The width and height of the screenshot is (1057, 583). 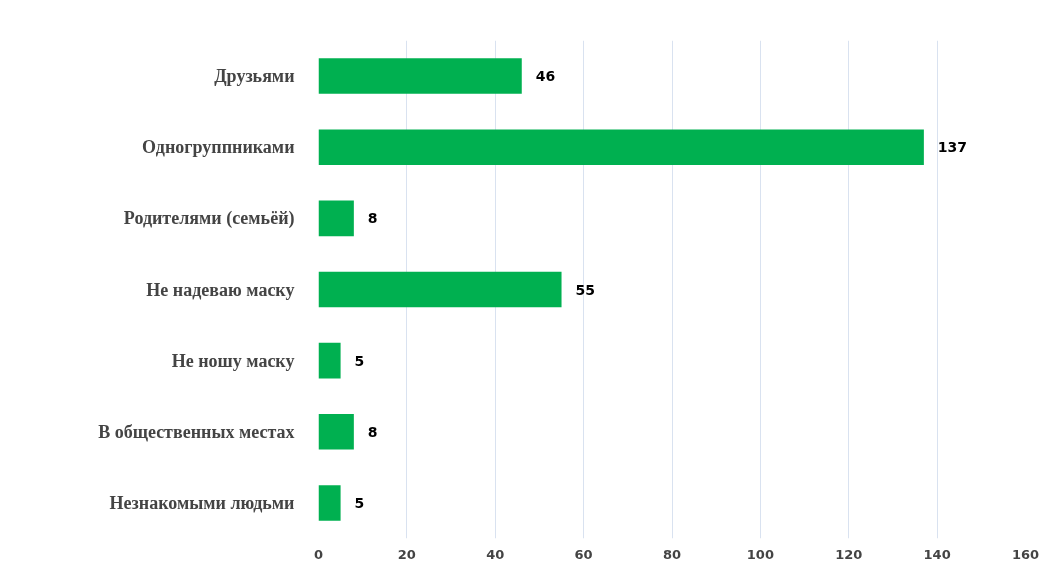 I want to click on data-label: 46, so click(x=545, y=76).